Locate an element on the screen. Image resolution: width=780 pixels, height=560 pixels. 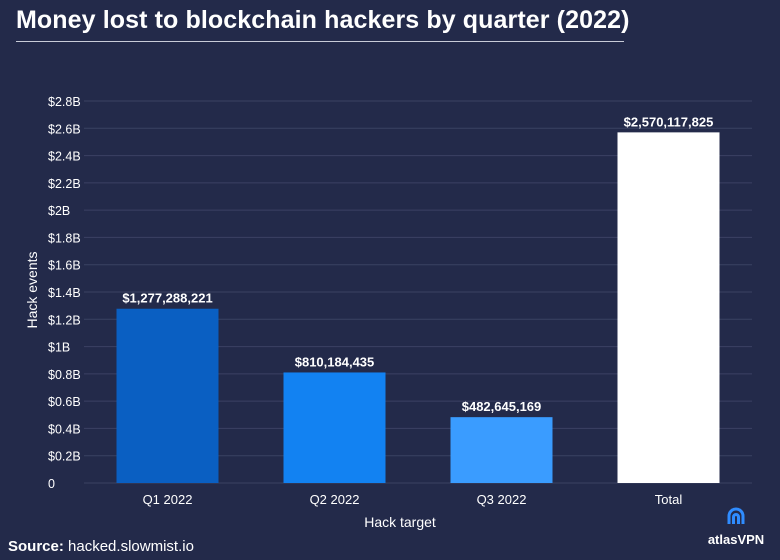
y-tick-label: $1.4B is located at coordinates (64, 293).